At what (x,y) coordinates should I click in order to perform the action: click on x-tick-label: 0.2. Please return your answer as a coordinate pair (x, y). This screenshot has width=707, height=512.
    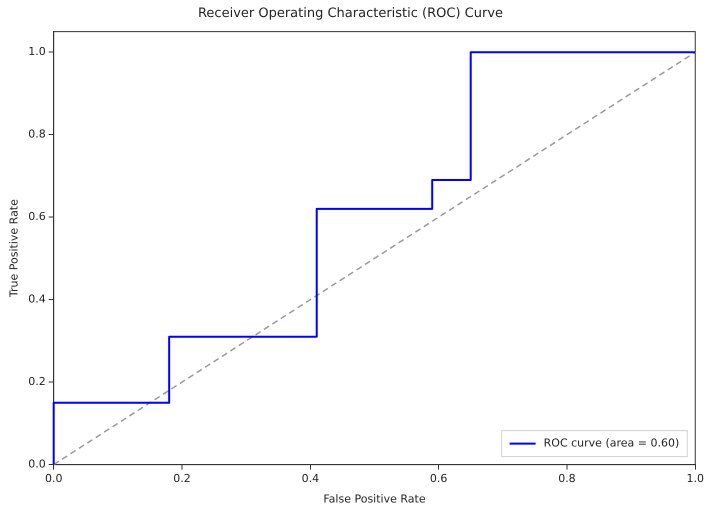
    Looking at the image, I should click on (182, 479).